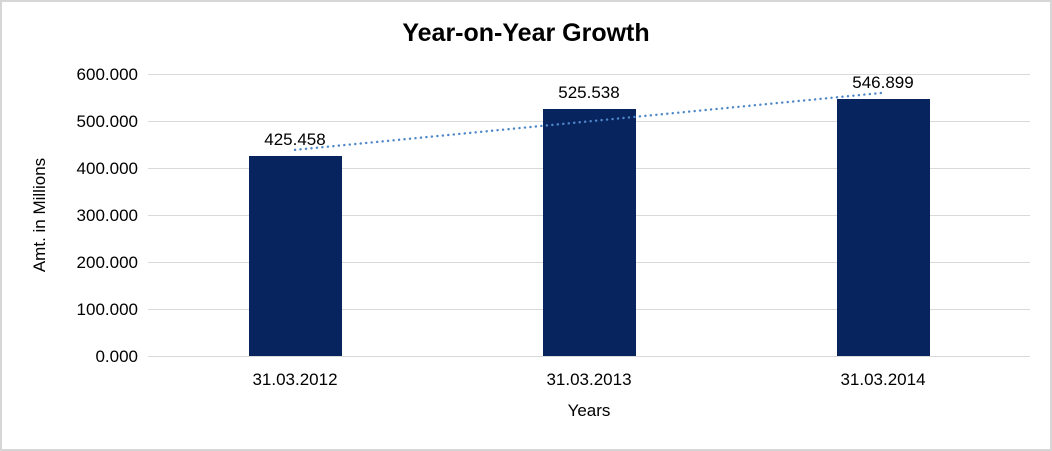 The height and width of the screenshot is (451, 1052). I want to click on chart-title: Year-on-Year Growth, so click(526, 33).